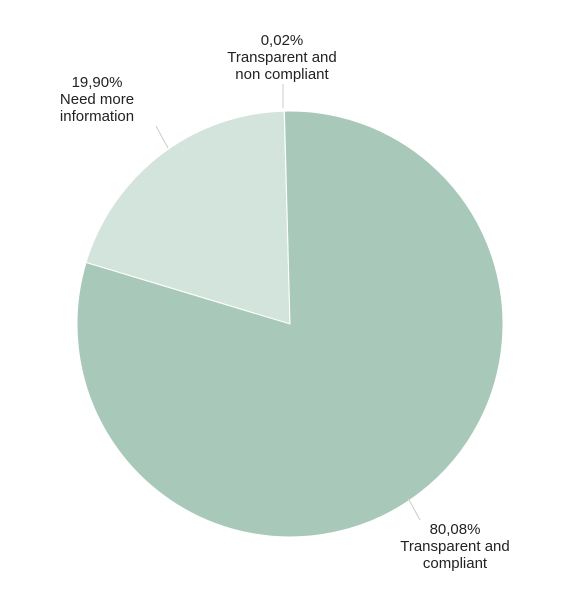 This screenshot has width=584, height=603. I want to click on pie-slice, so click(188, 217).